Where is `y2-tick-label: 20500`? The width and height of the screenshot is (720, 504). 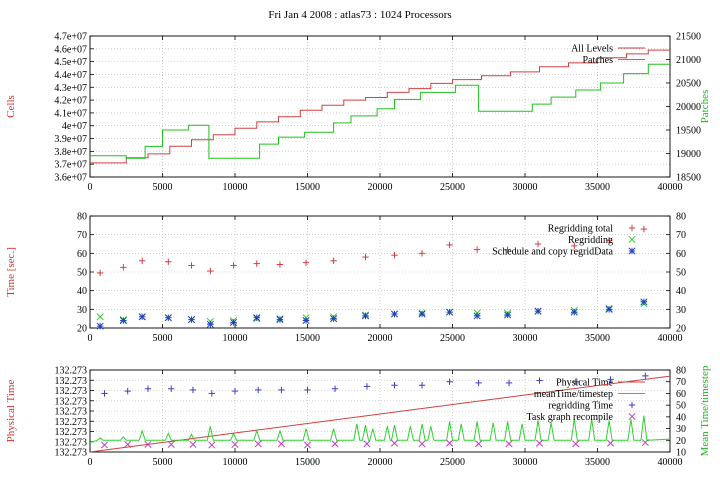 y2-tick-label: 20500 is located at coordinates (688, 84).